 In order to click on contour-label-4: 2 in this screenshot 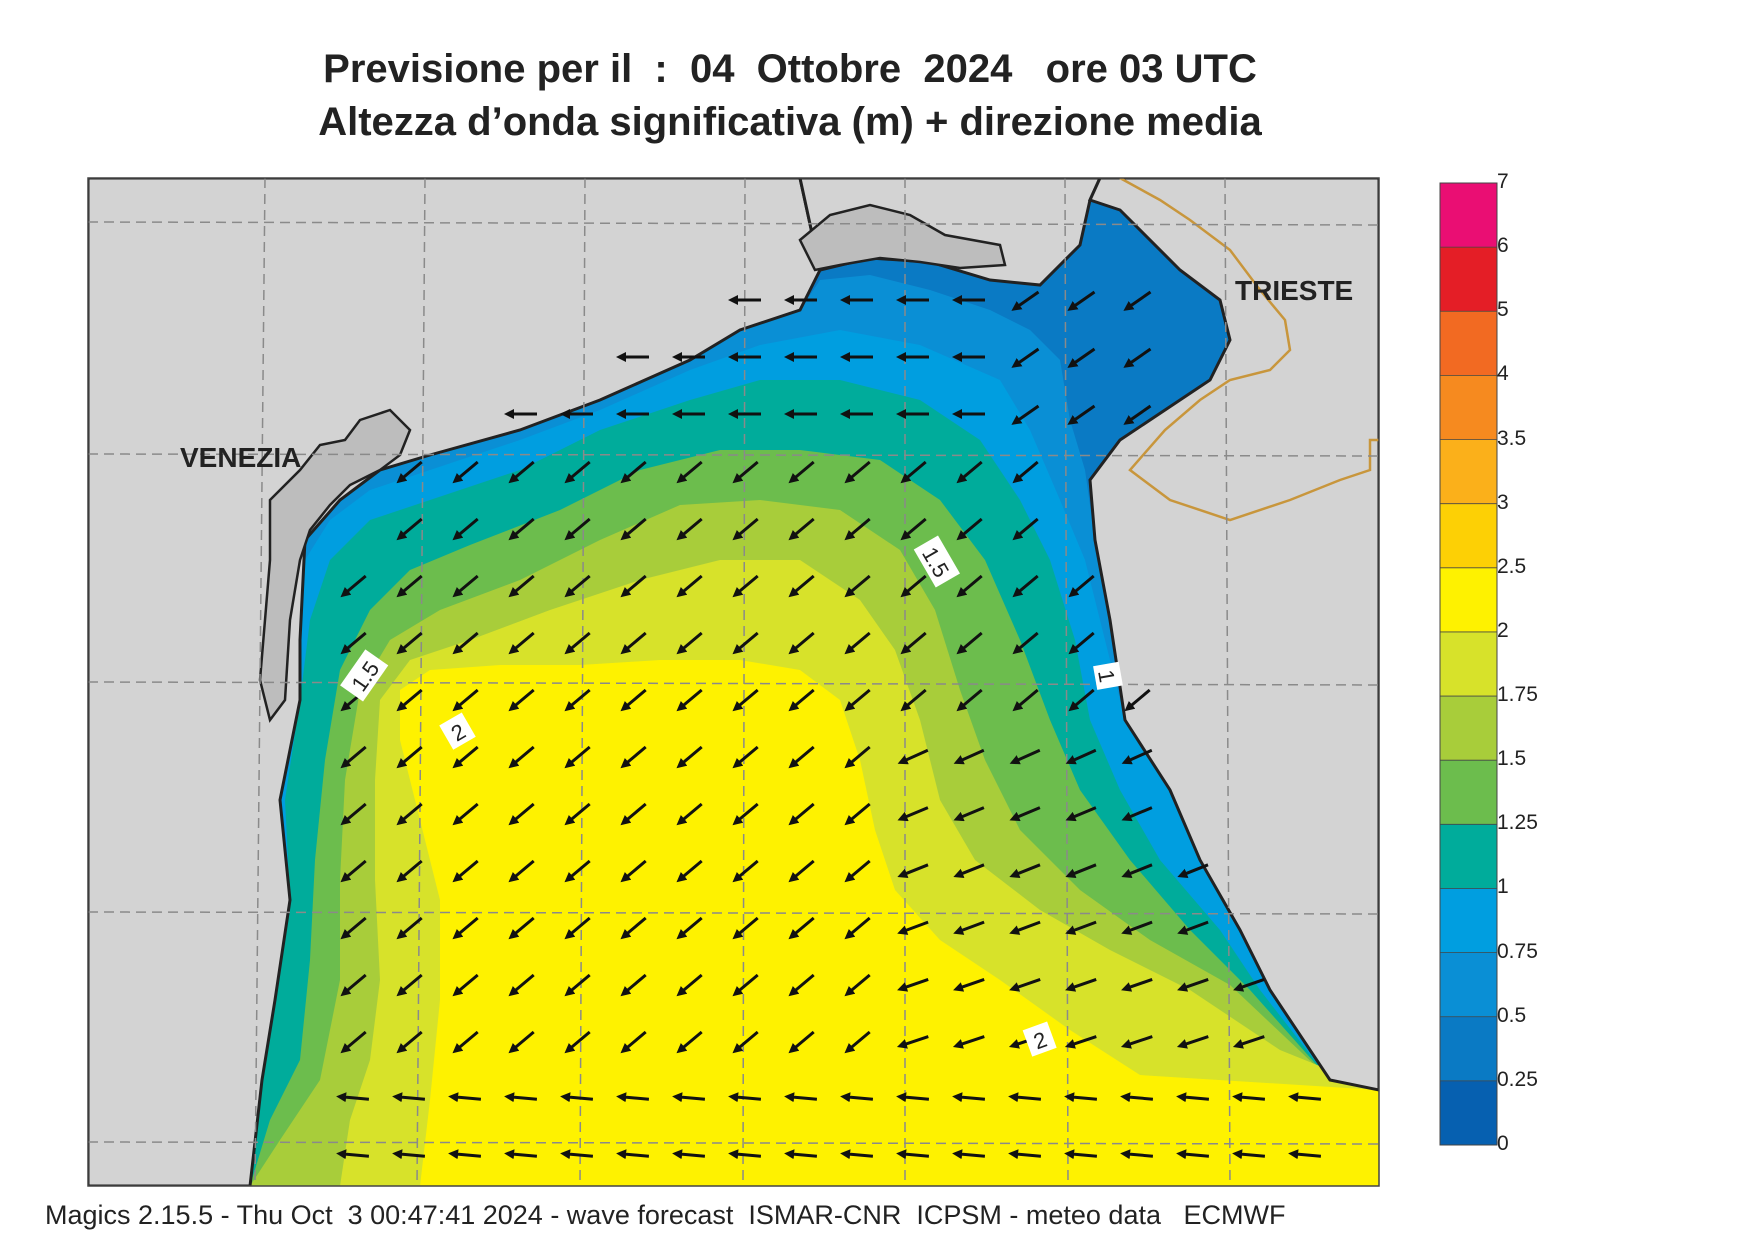, I will do `click(1039, 1039)`.